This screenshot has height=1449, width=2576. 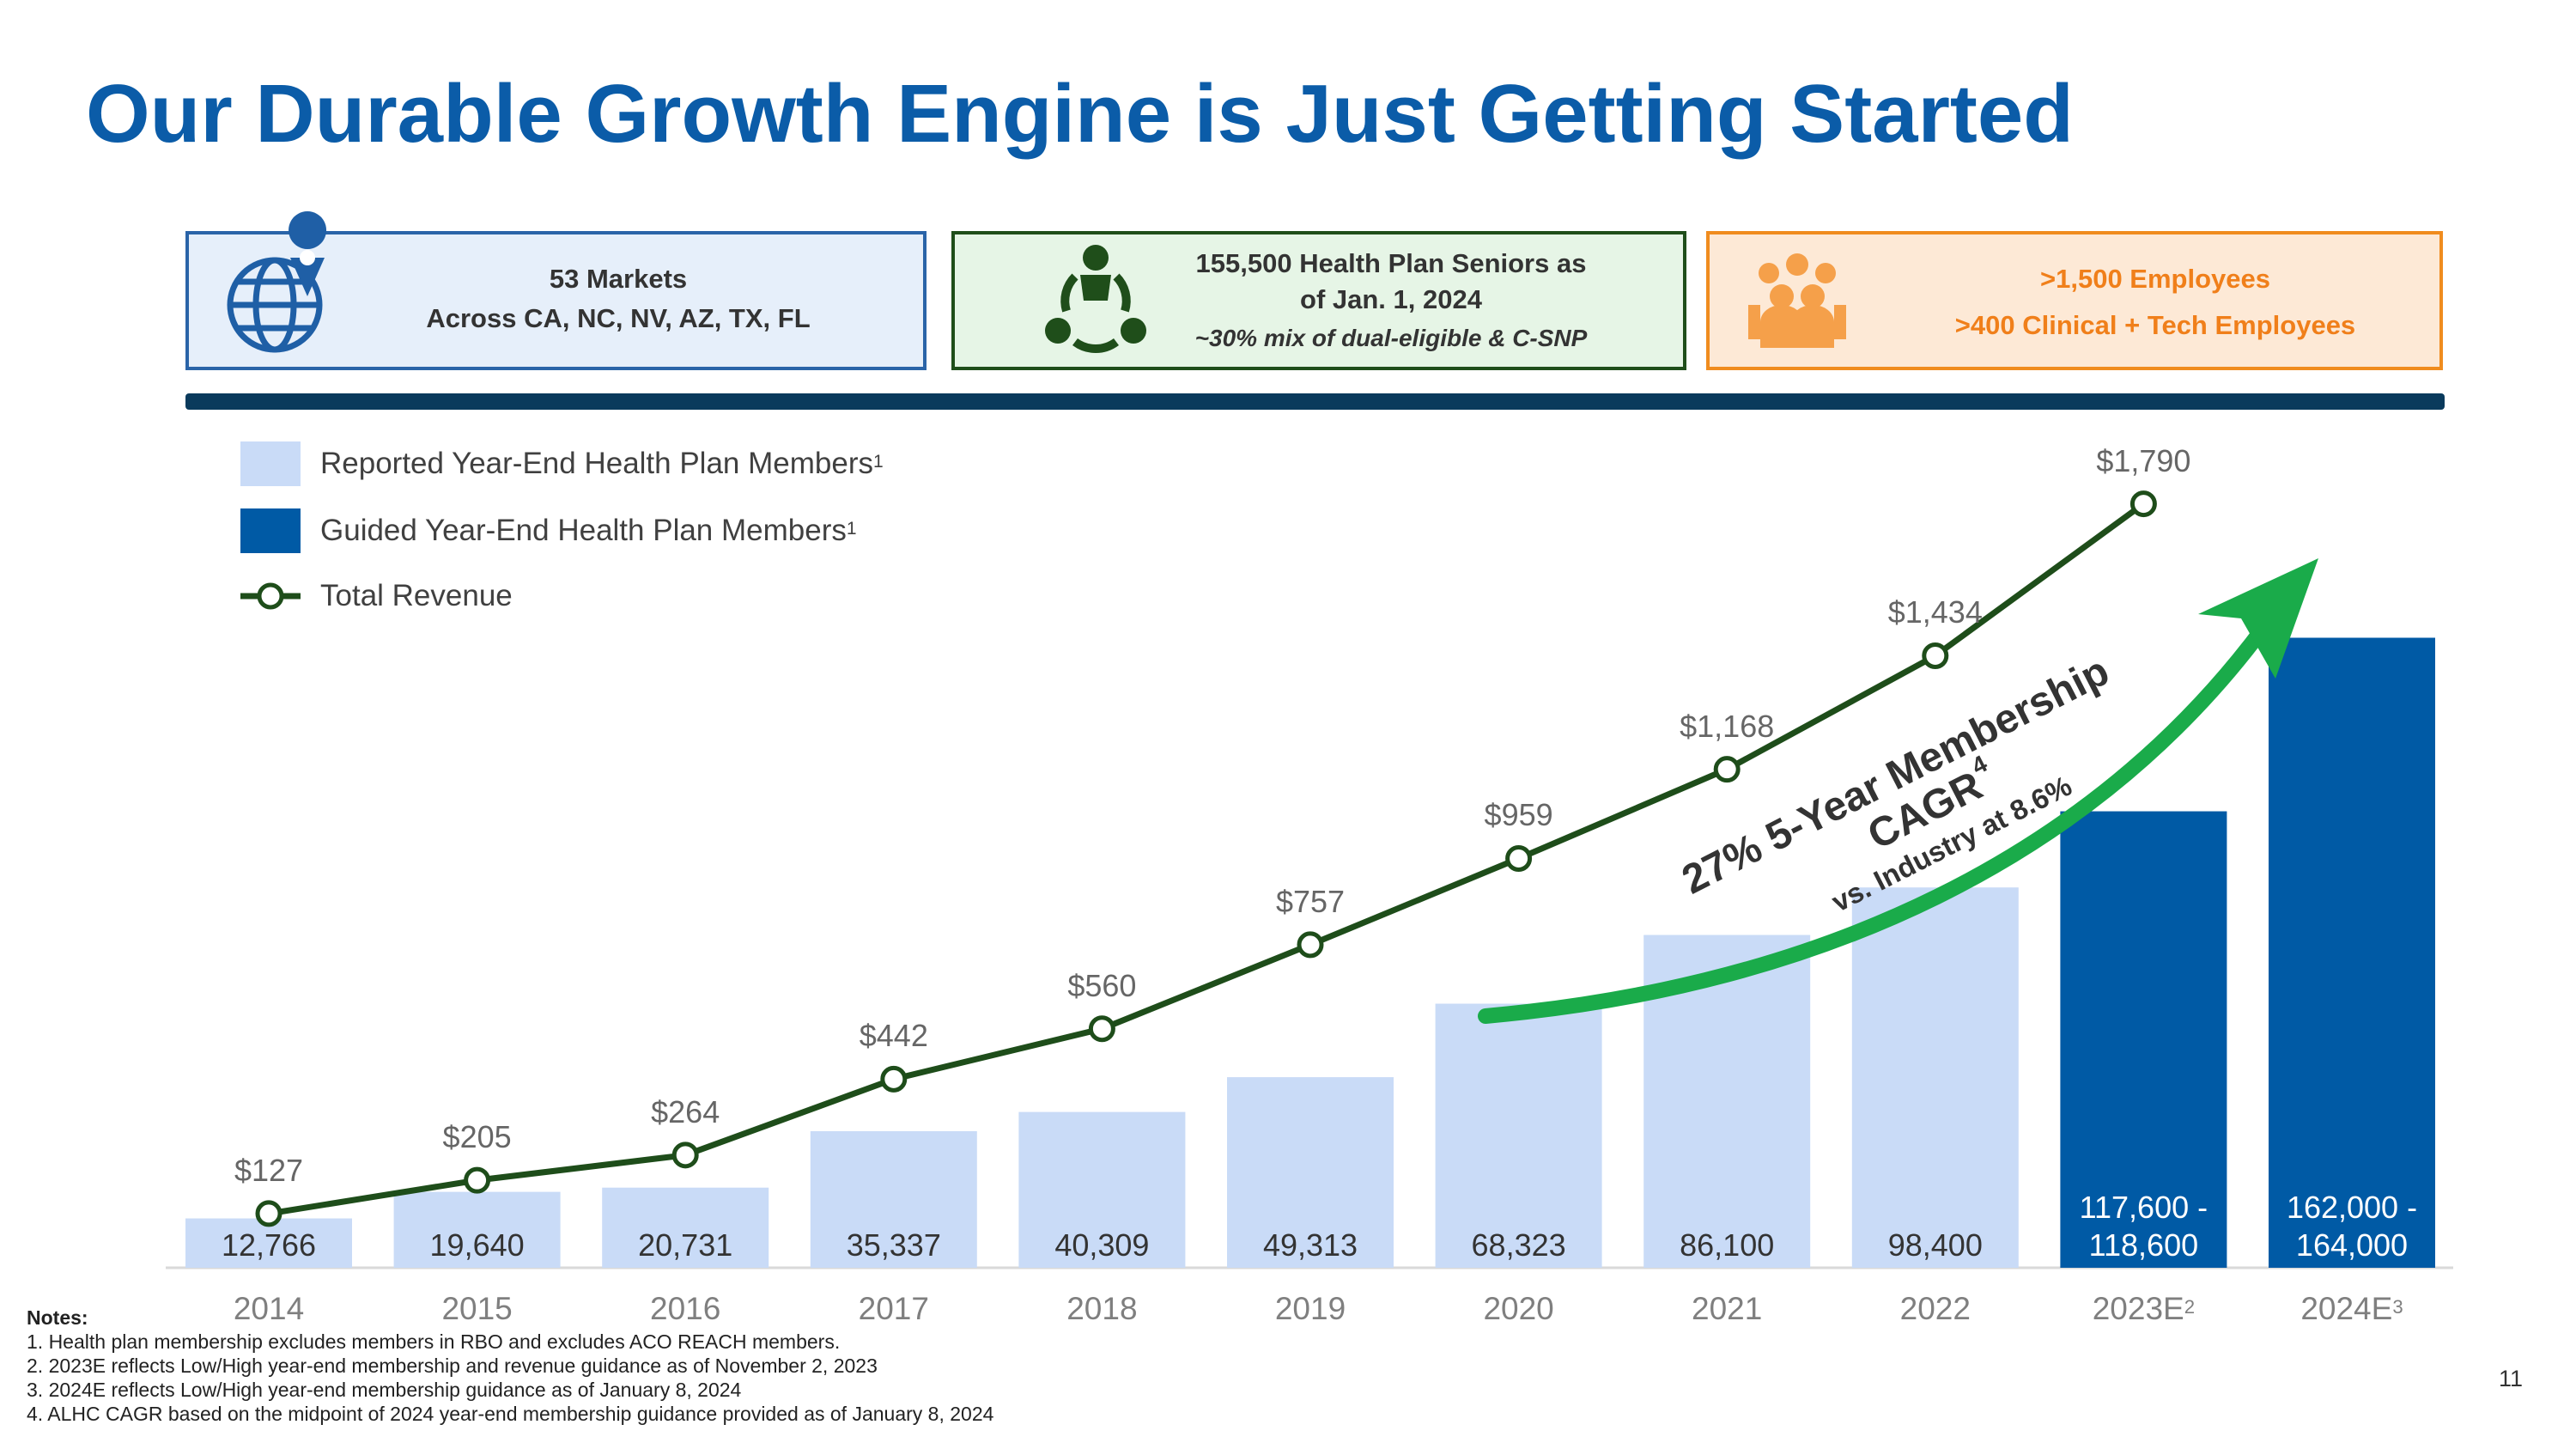 What do you see at coordinates (277, 282) in the screenshot?
I see `globe-icon` at bounding box center [277, 282].